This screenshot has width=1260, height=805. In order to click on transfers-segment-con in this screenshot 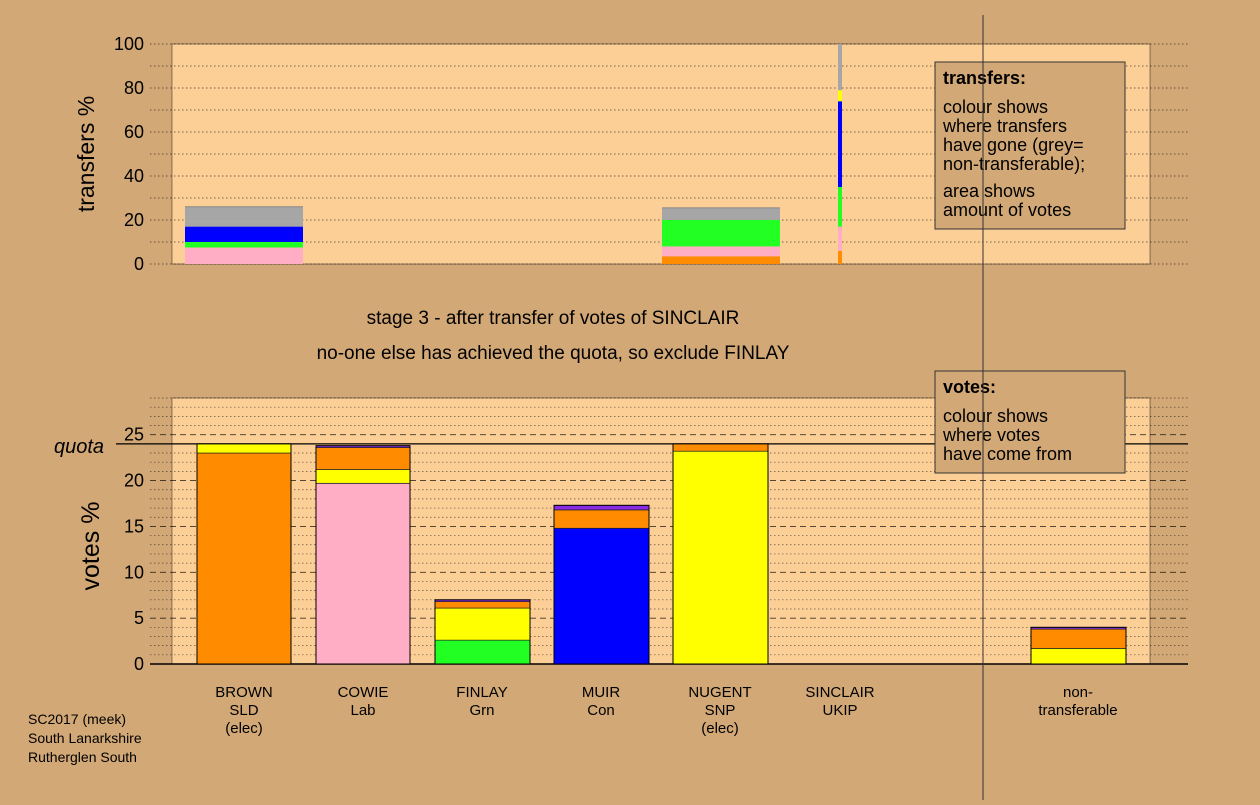, I will do `click(244, 234)`.